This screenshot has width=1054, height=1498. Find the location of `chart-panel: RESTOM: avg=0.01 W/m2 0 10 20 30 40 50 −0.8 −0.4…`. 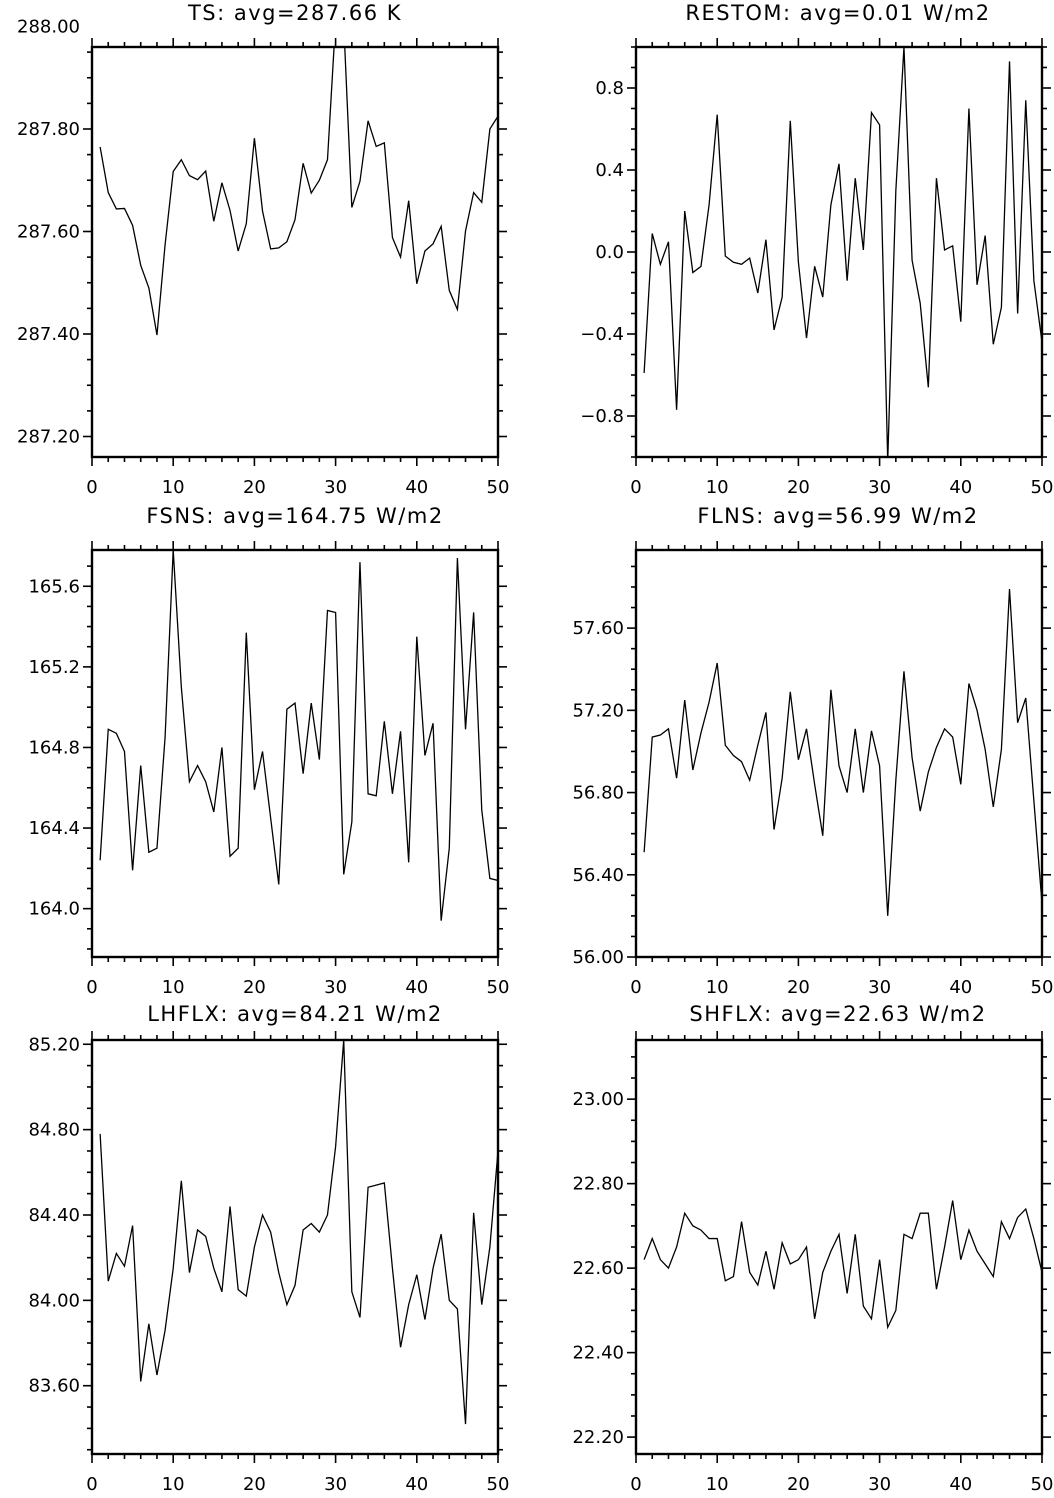

chart-panel: RESTOM: avg=0.01 W/m2 0 10 20 30 40 50 −0.8 −0.4… is located at coordinates (816, 249).